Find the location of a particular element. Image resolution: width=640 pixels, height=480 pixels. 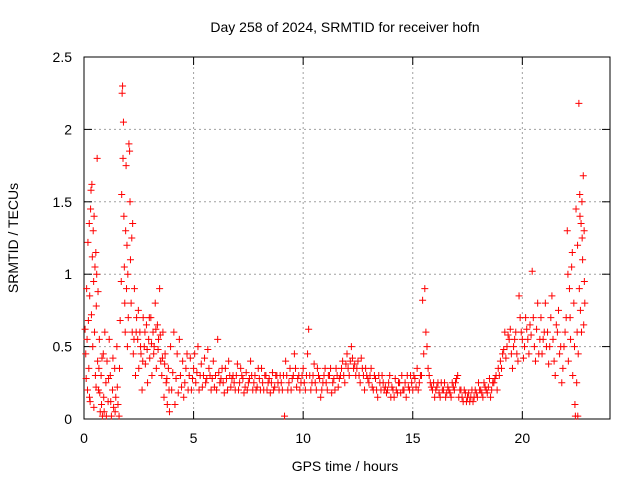

y-axis-label: SRMTID / TECUs is located at coordinates (13, 238).